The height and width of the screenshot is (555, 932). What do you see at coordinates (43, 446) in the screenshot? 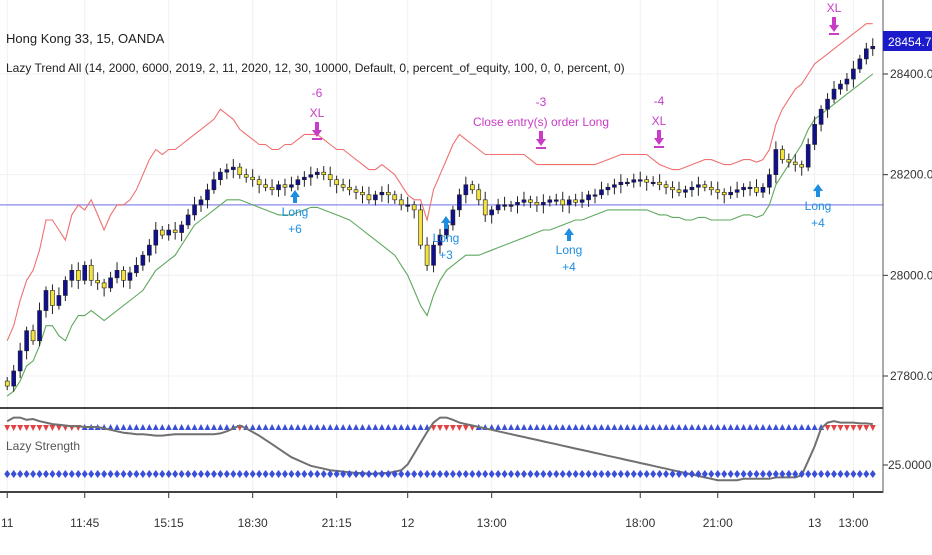
I see `lower-pane-title: Lazy Strength` at bounding box center [43, 446].